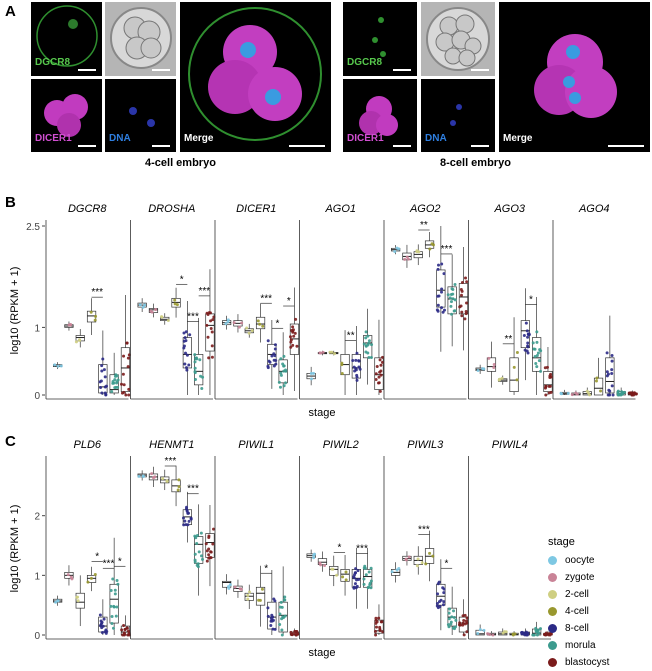 Image resolution: width=652 pixels, height=671 pixels. I want to click on box-DROSHA-morula, so click(199, 370).